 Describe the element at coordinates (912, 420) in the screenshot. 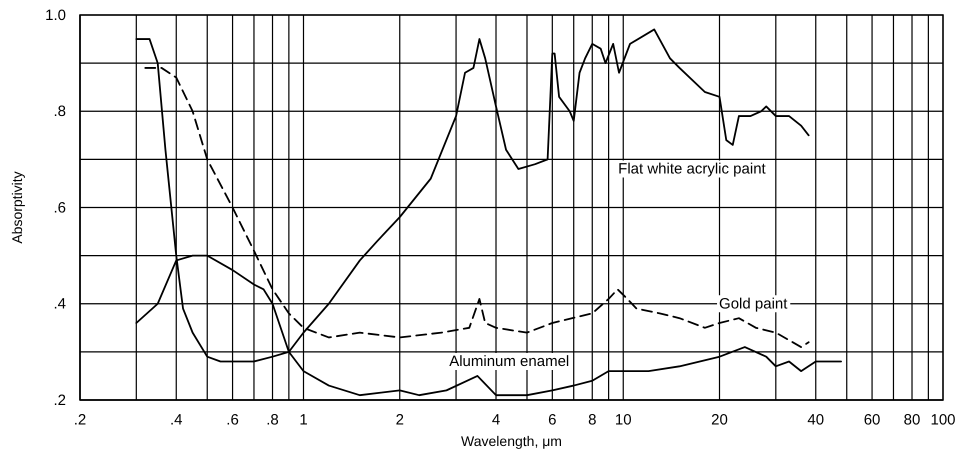

I see `x-tick-label: 80` at that location.